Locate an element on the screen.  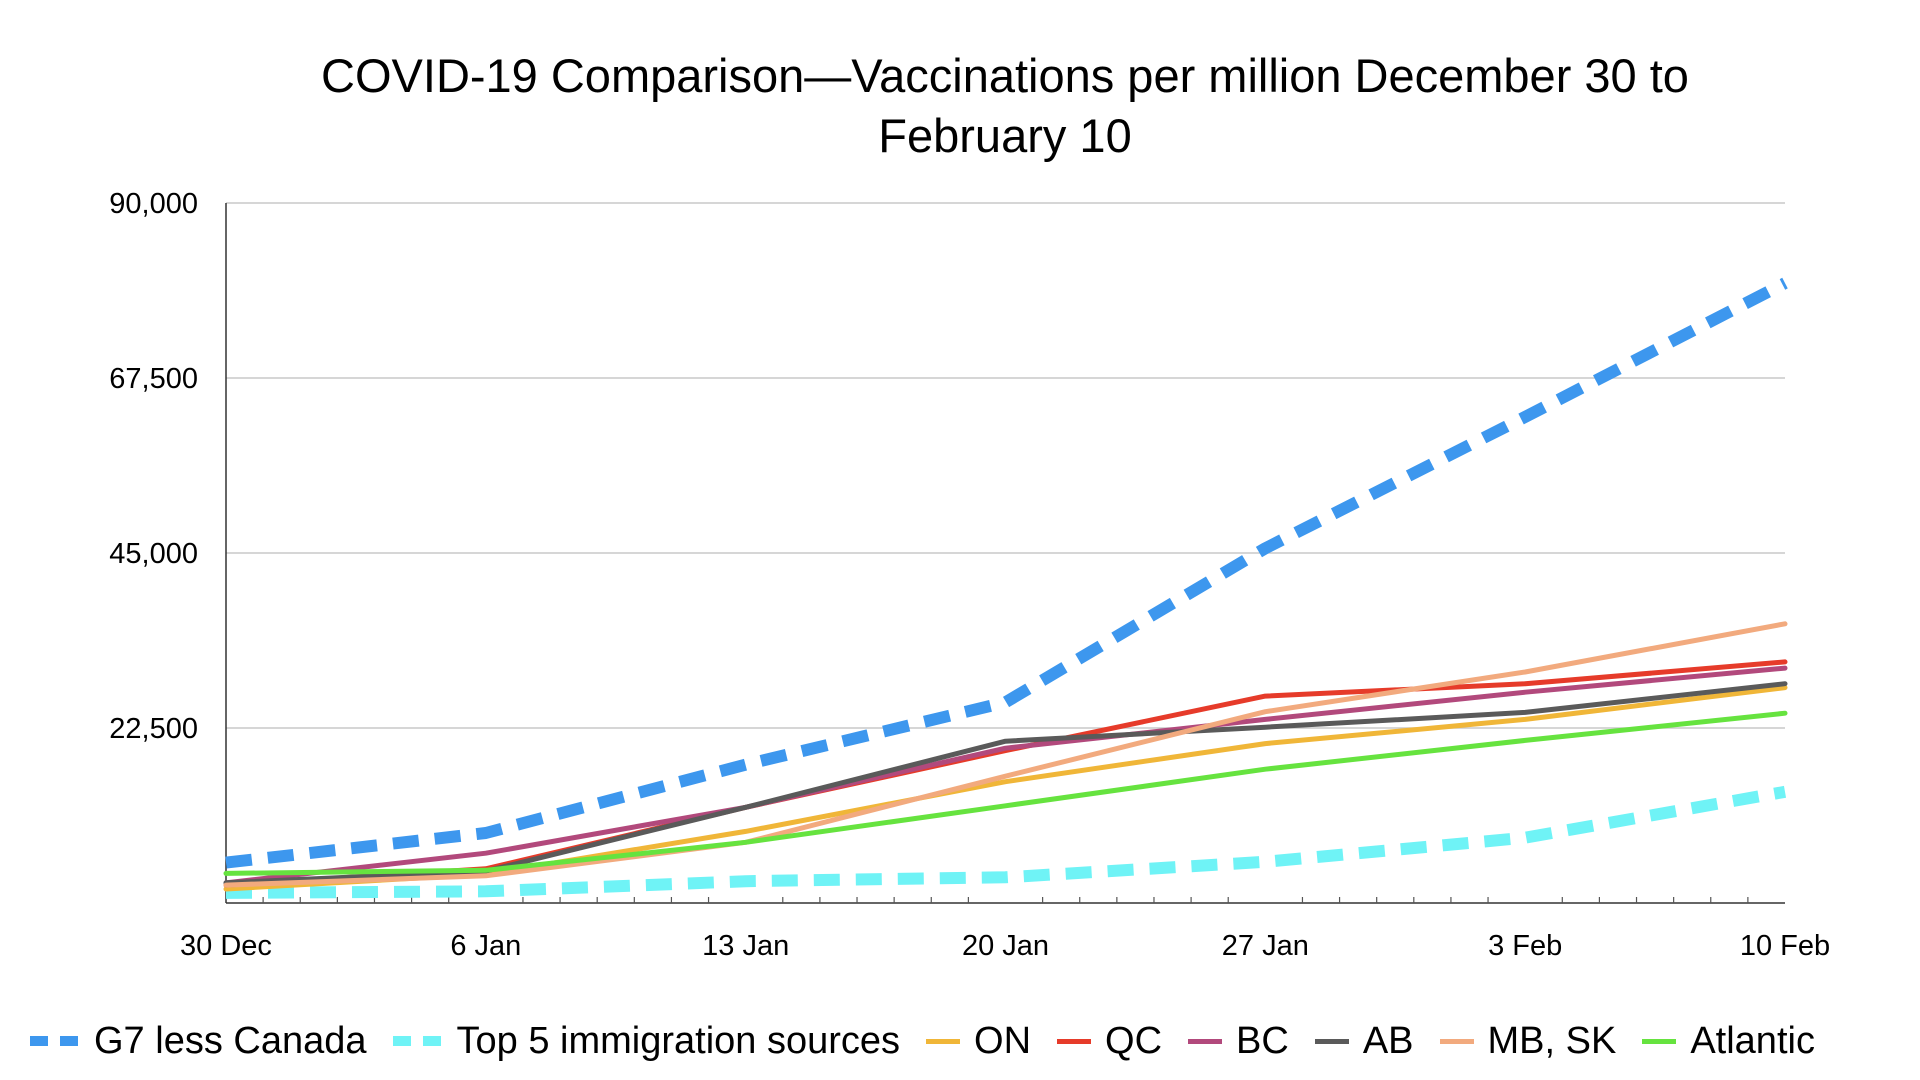
legend-item: MB, SK is located at coordinates (1528, 1041).